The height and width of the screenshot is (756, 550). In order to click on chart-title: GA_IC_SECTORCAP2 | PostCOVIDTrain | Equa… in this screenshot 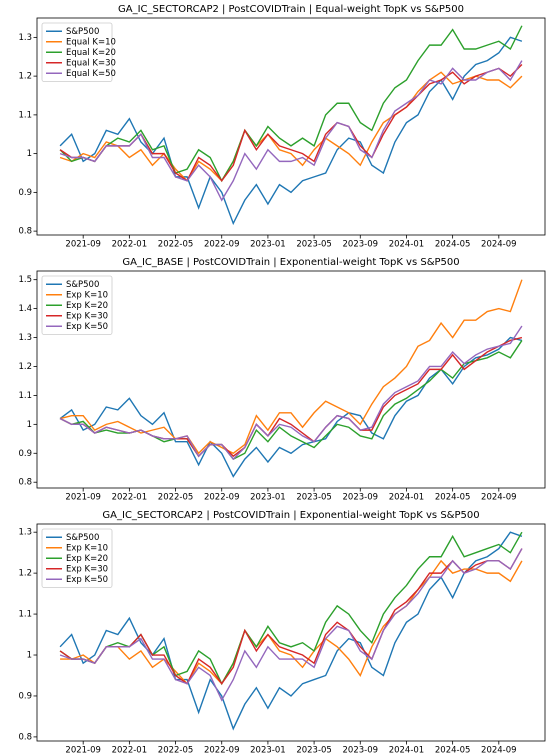, I will do `click(291, 9)`.